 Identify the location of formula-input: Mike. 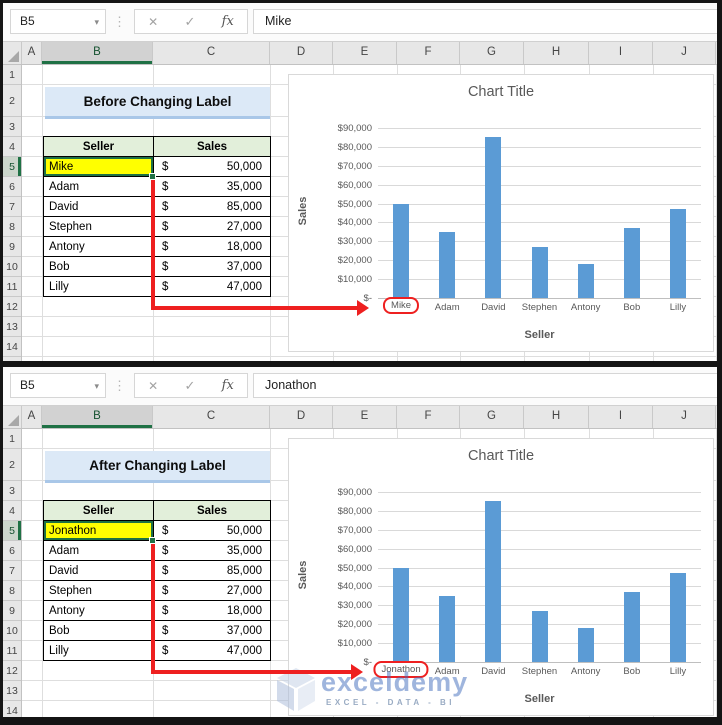
(485, 21).